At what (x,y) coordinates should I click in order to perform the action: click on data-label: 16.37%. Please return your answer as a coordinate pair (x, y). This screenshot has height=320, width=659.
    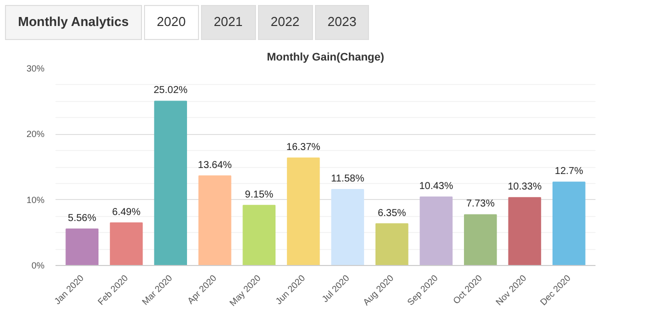
    Looking at the image, I should click on (303, 148).